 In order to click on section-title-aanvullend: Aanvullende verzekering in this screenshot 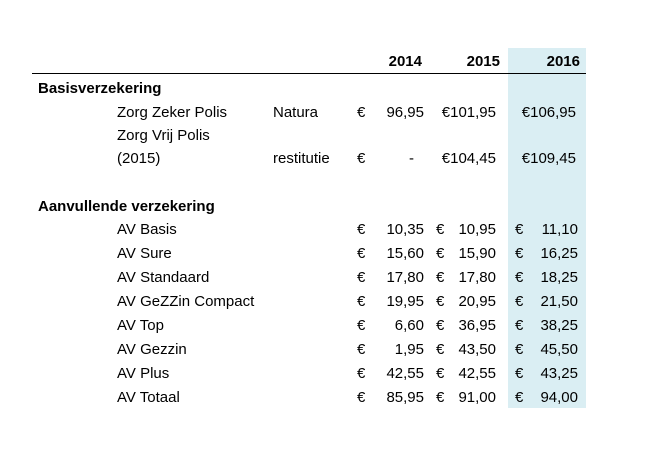, I will do `click(126, 206)`.